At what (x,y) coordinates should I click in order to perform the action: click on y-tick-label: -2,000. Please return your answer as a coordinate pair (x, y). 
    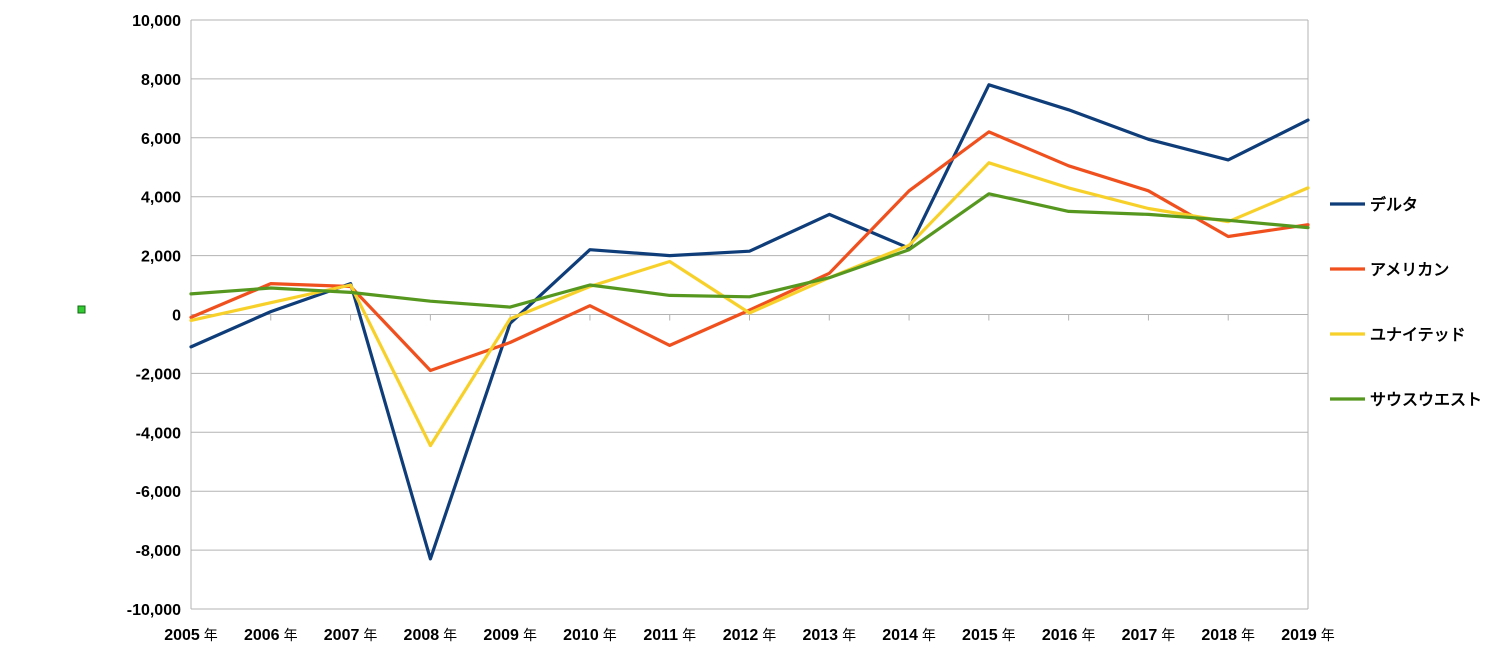
    Looking at the image, I should click on (158, 374).